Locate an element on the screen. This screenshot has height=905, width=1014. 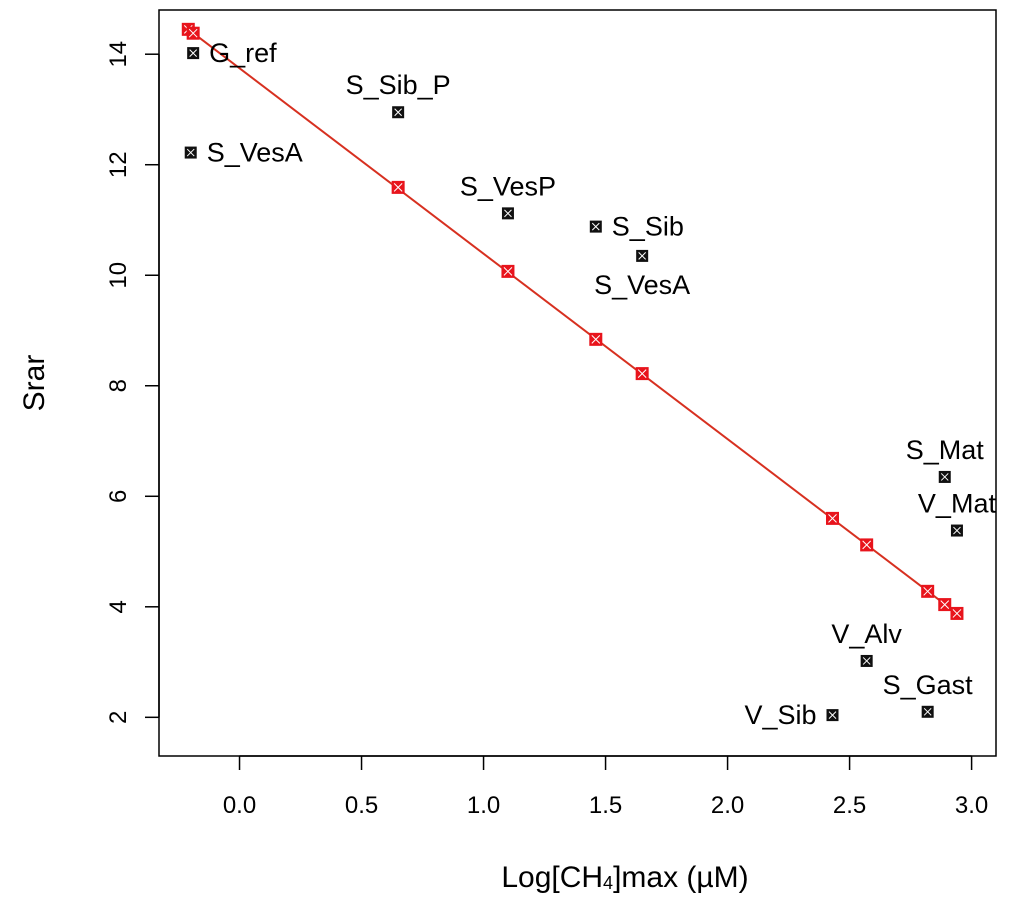
point-label: S_Gast is located at coordinates (928, 685).